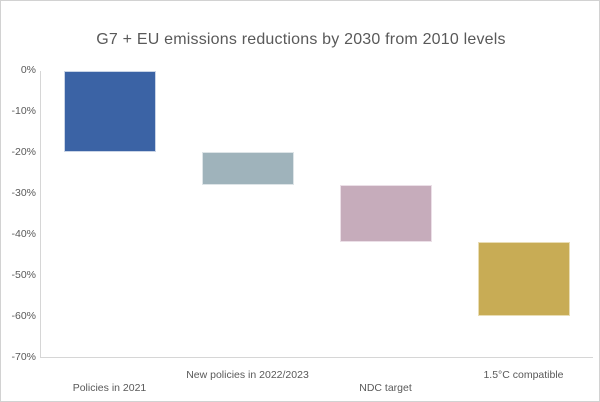 This screenshot has width=600, height=402. What do you see at coordinates (40, 213) in the screenshot?
I see `y-axis-line` at bounding box center [40, 213].